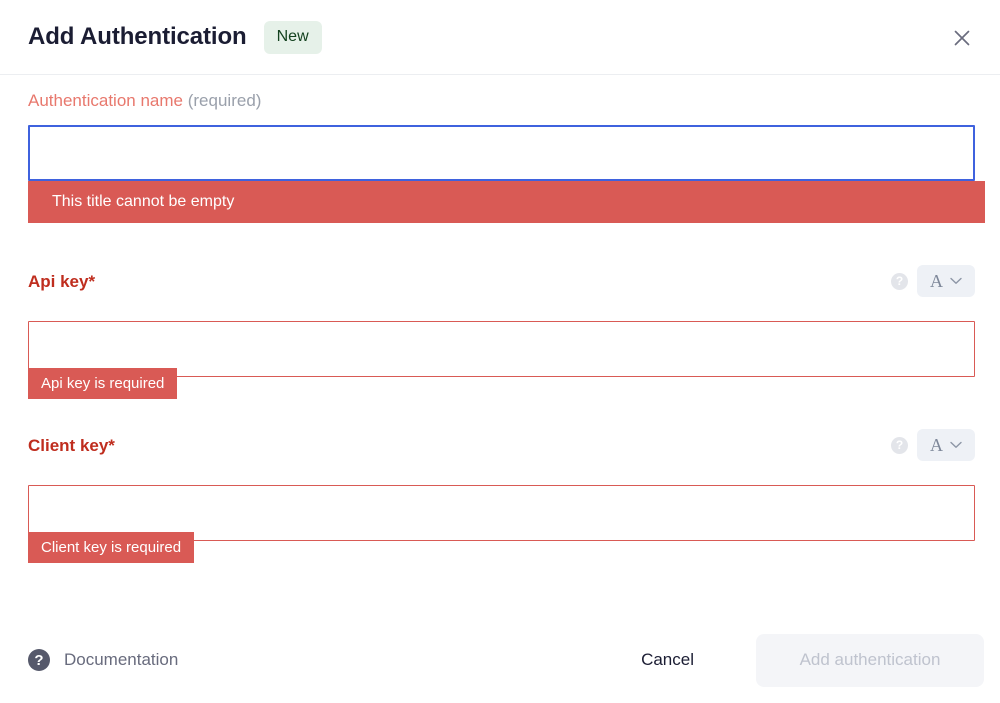 This screenshot has width=1000, height=703. Describe the element at coordinates (501, 100) in the screenshot. I see `field-label-row: Authentication name (required)` at that location.